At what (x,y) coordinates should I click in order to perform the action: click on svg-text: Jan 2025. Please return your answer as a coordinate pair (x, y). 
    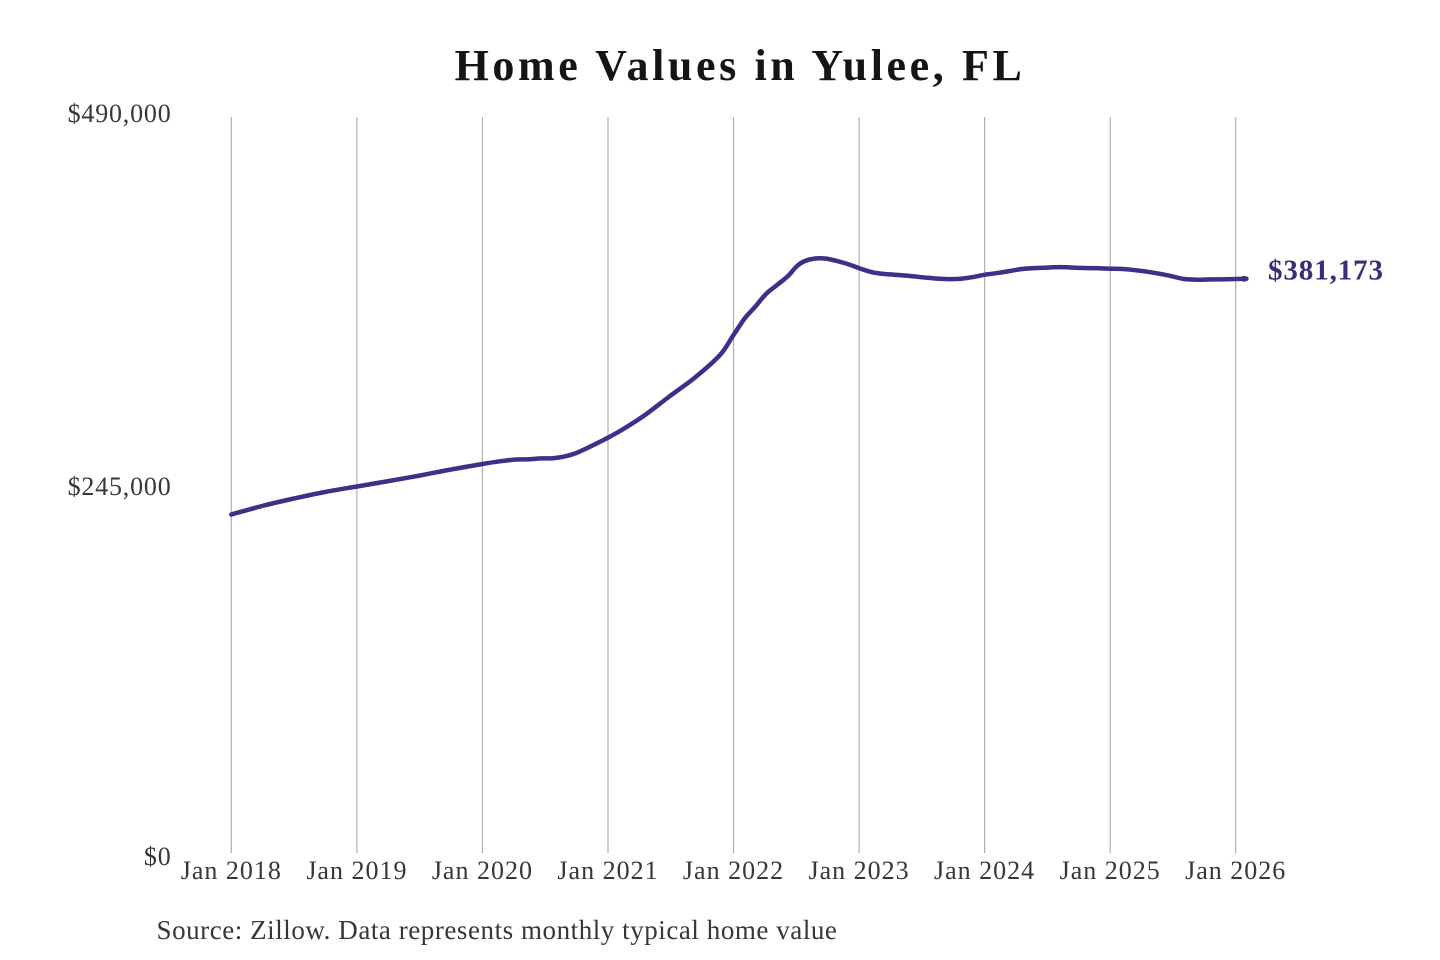
    Looking at the image, I should click on (1110, 870).